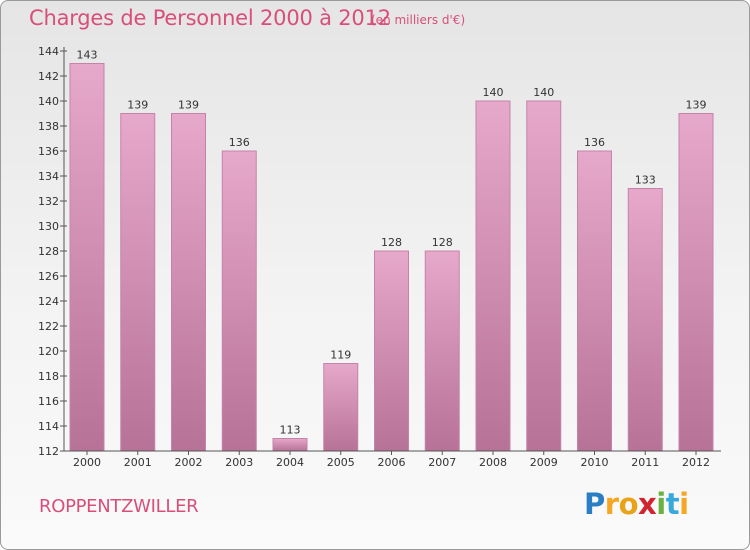  What do you see at coordinates (48, 51) in the screenshot?
I see `y-tick-label: 144` at bounding box center [48, 51].